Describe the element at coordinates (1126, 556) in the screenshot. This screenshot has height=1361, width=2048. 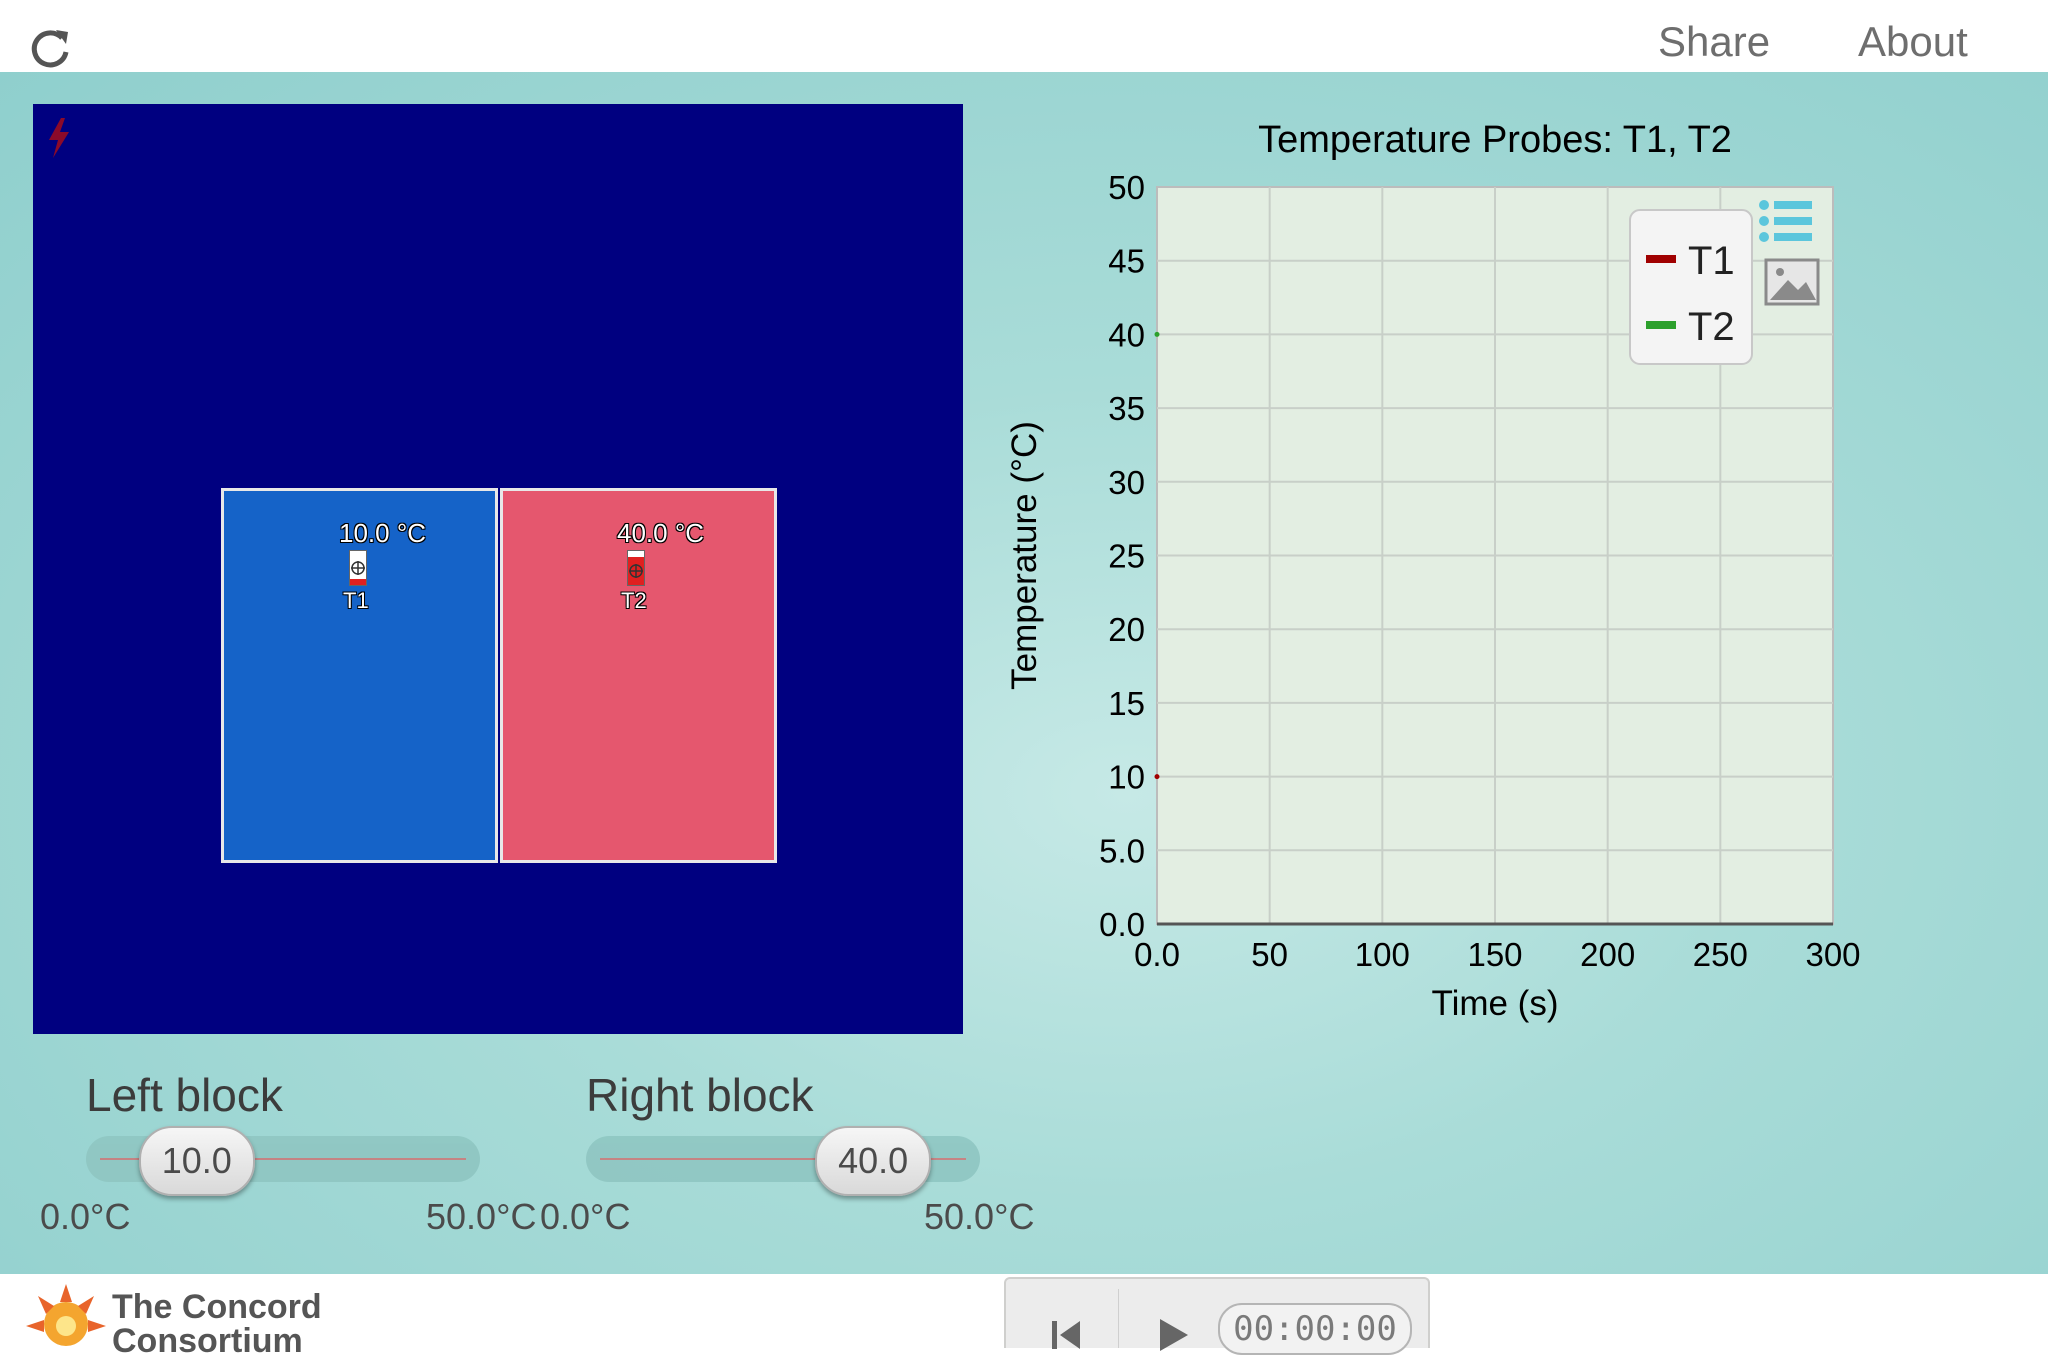
I see `y-tick-label: 25` at that location.